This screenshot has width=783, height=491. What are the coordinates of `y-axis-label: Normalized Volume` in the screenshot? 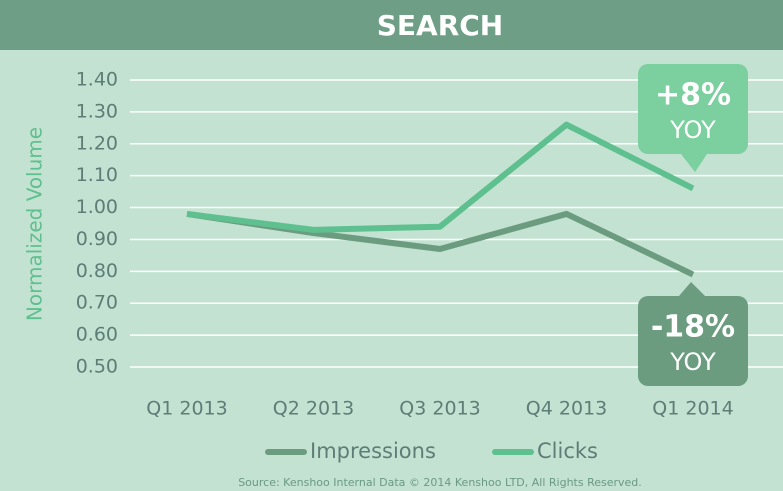 It's located at (35, 224).